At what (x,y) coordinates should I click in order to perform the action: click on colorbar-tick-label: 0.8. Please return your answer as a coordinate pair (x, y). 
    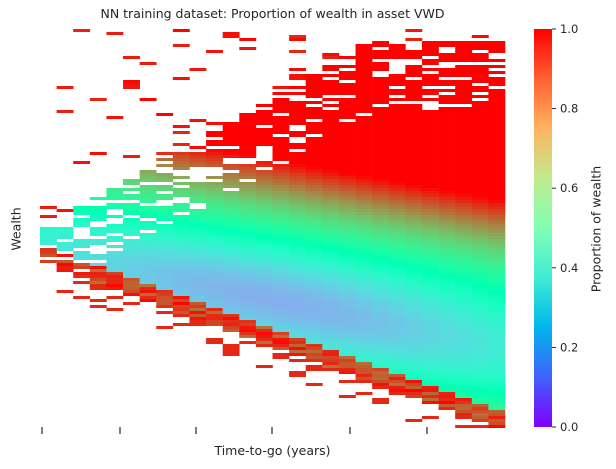
    Looking at the image, I should click on (569, 109).